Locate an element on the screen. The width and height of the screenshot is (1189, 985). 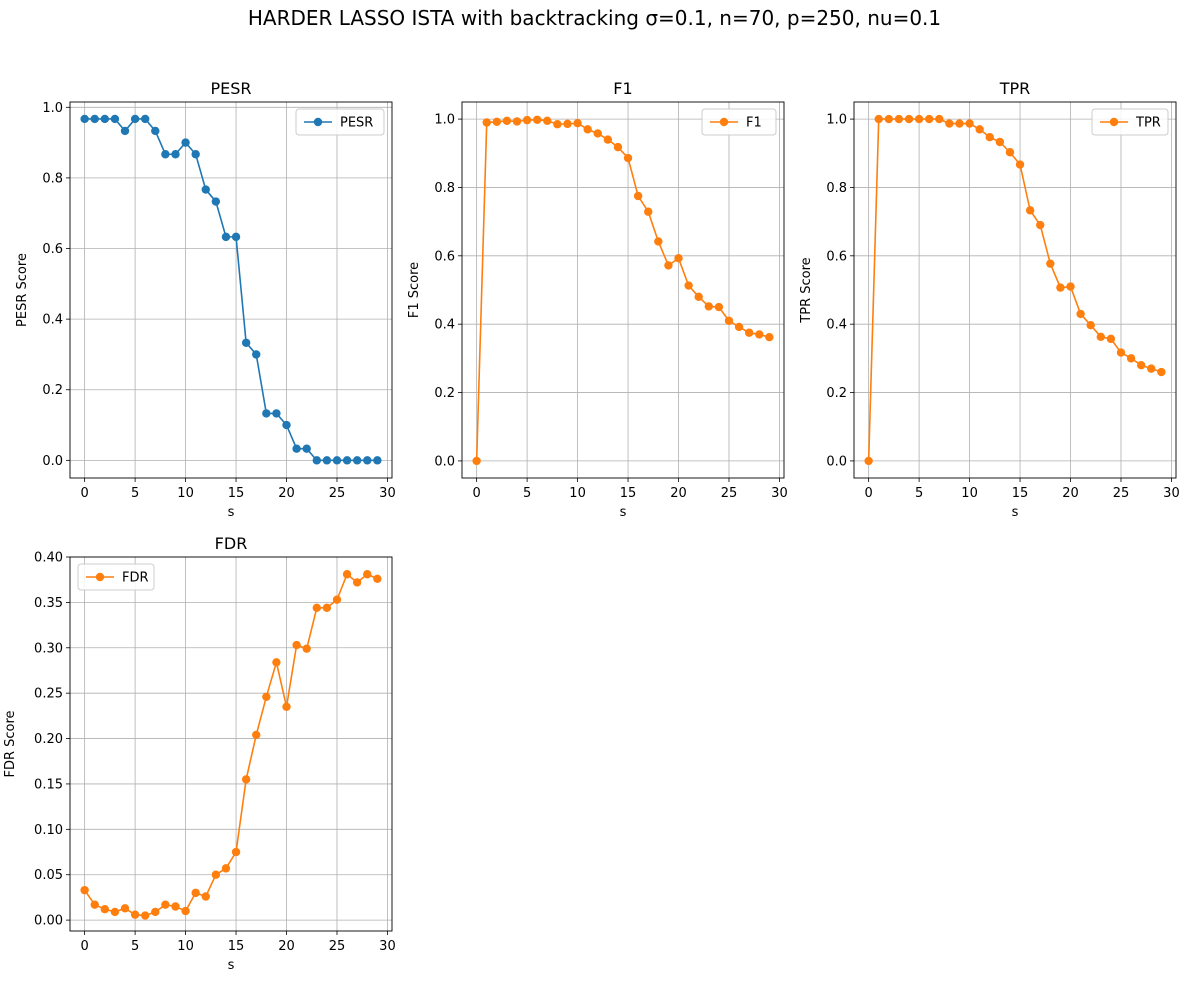
legend-label: FDR is located at coordinates (135, 578).